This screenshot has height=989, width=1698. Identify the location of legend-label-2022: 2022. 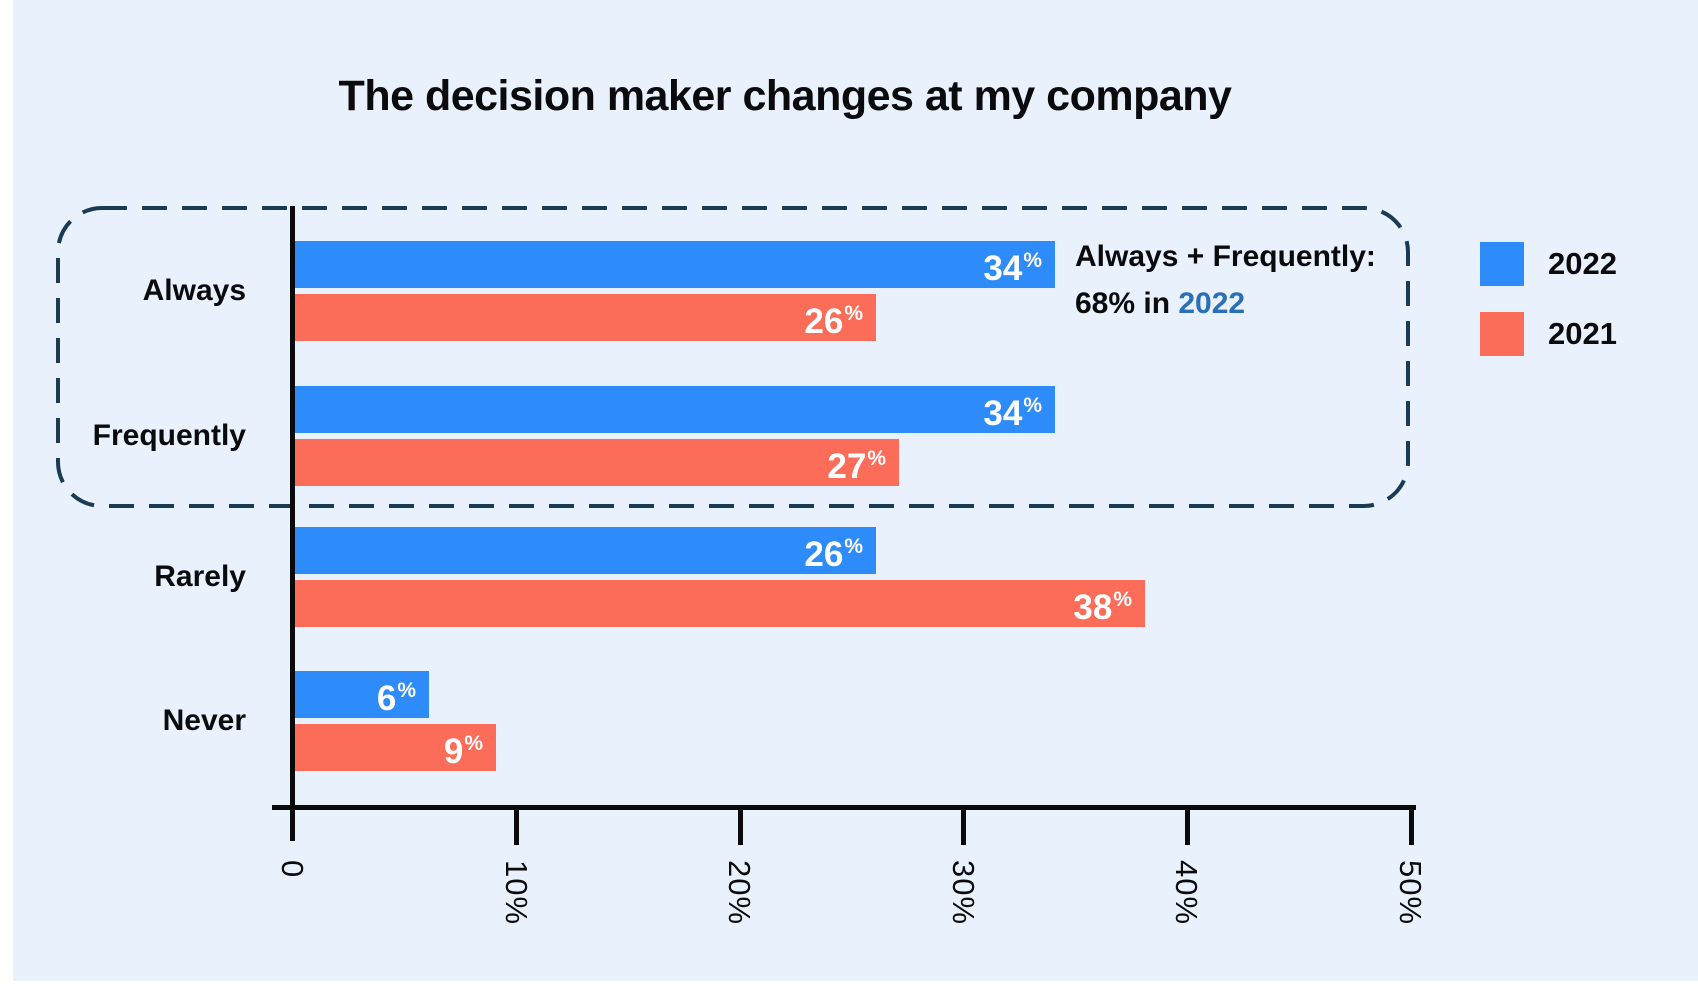
(1582, 263).